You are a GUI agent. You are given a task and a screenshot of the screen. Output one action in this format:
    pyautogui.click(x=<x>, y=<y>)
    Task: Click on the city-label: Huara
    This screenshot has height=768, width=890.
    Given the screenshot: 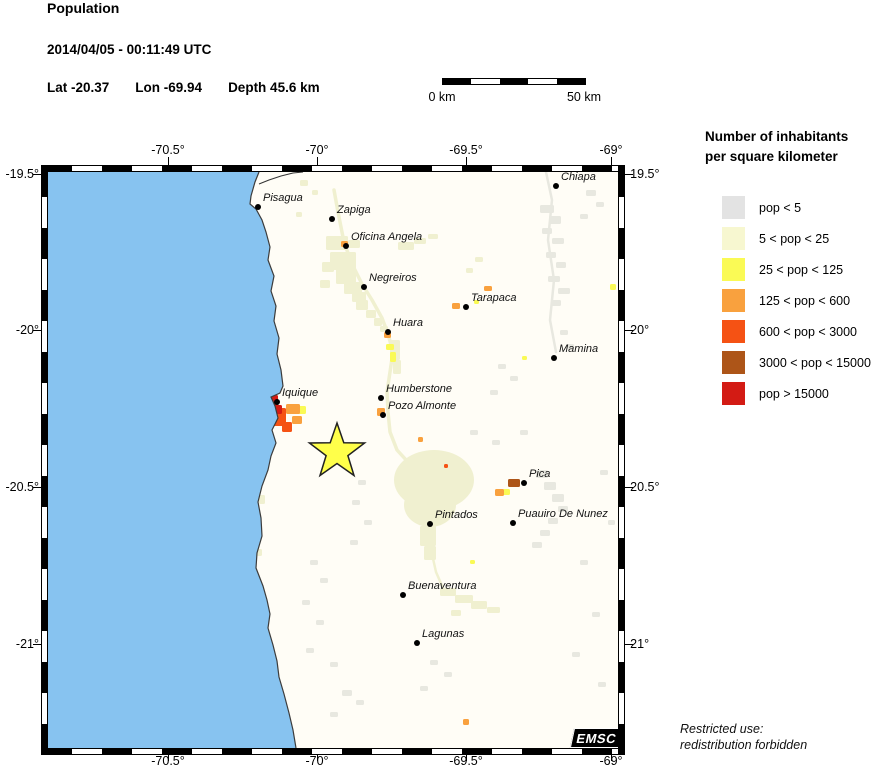 What is the action you would take?
    pyautogui.click(x=408, y=323)
    